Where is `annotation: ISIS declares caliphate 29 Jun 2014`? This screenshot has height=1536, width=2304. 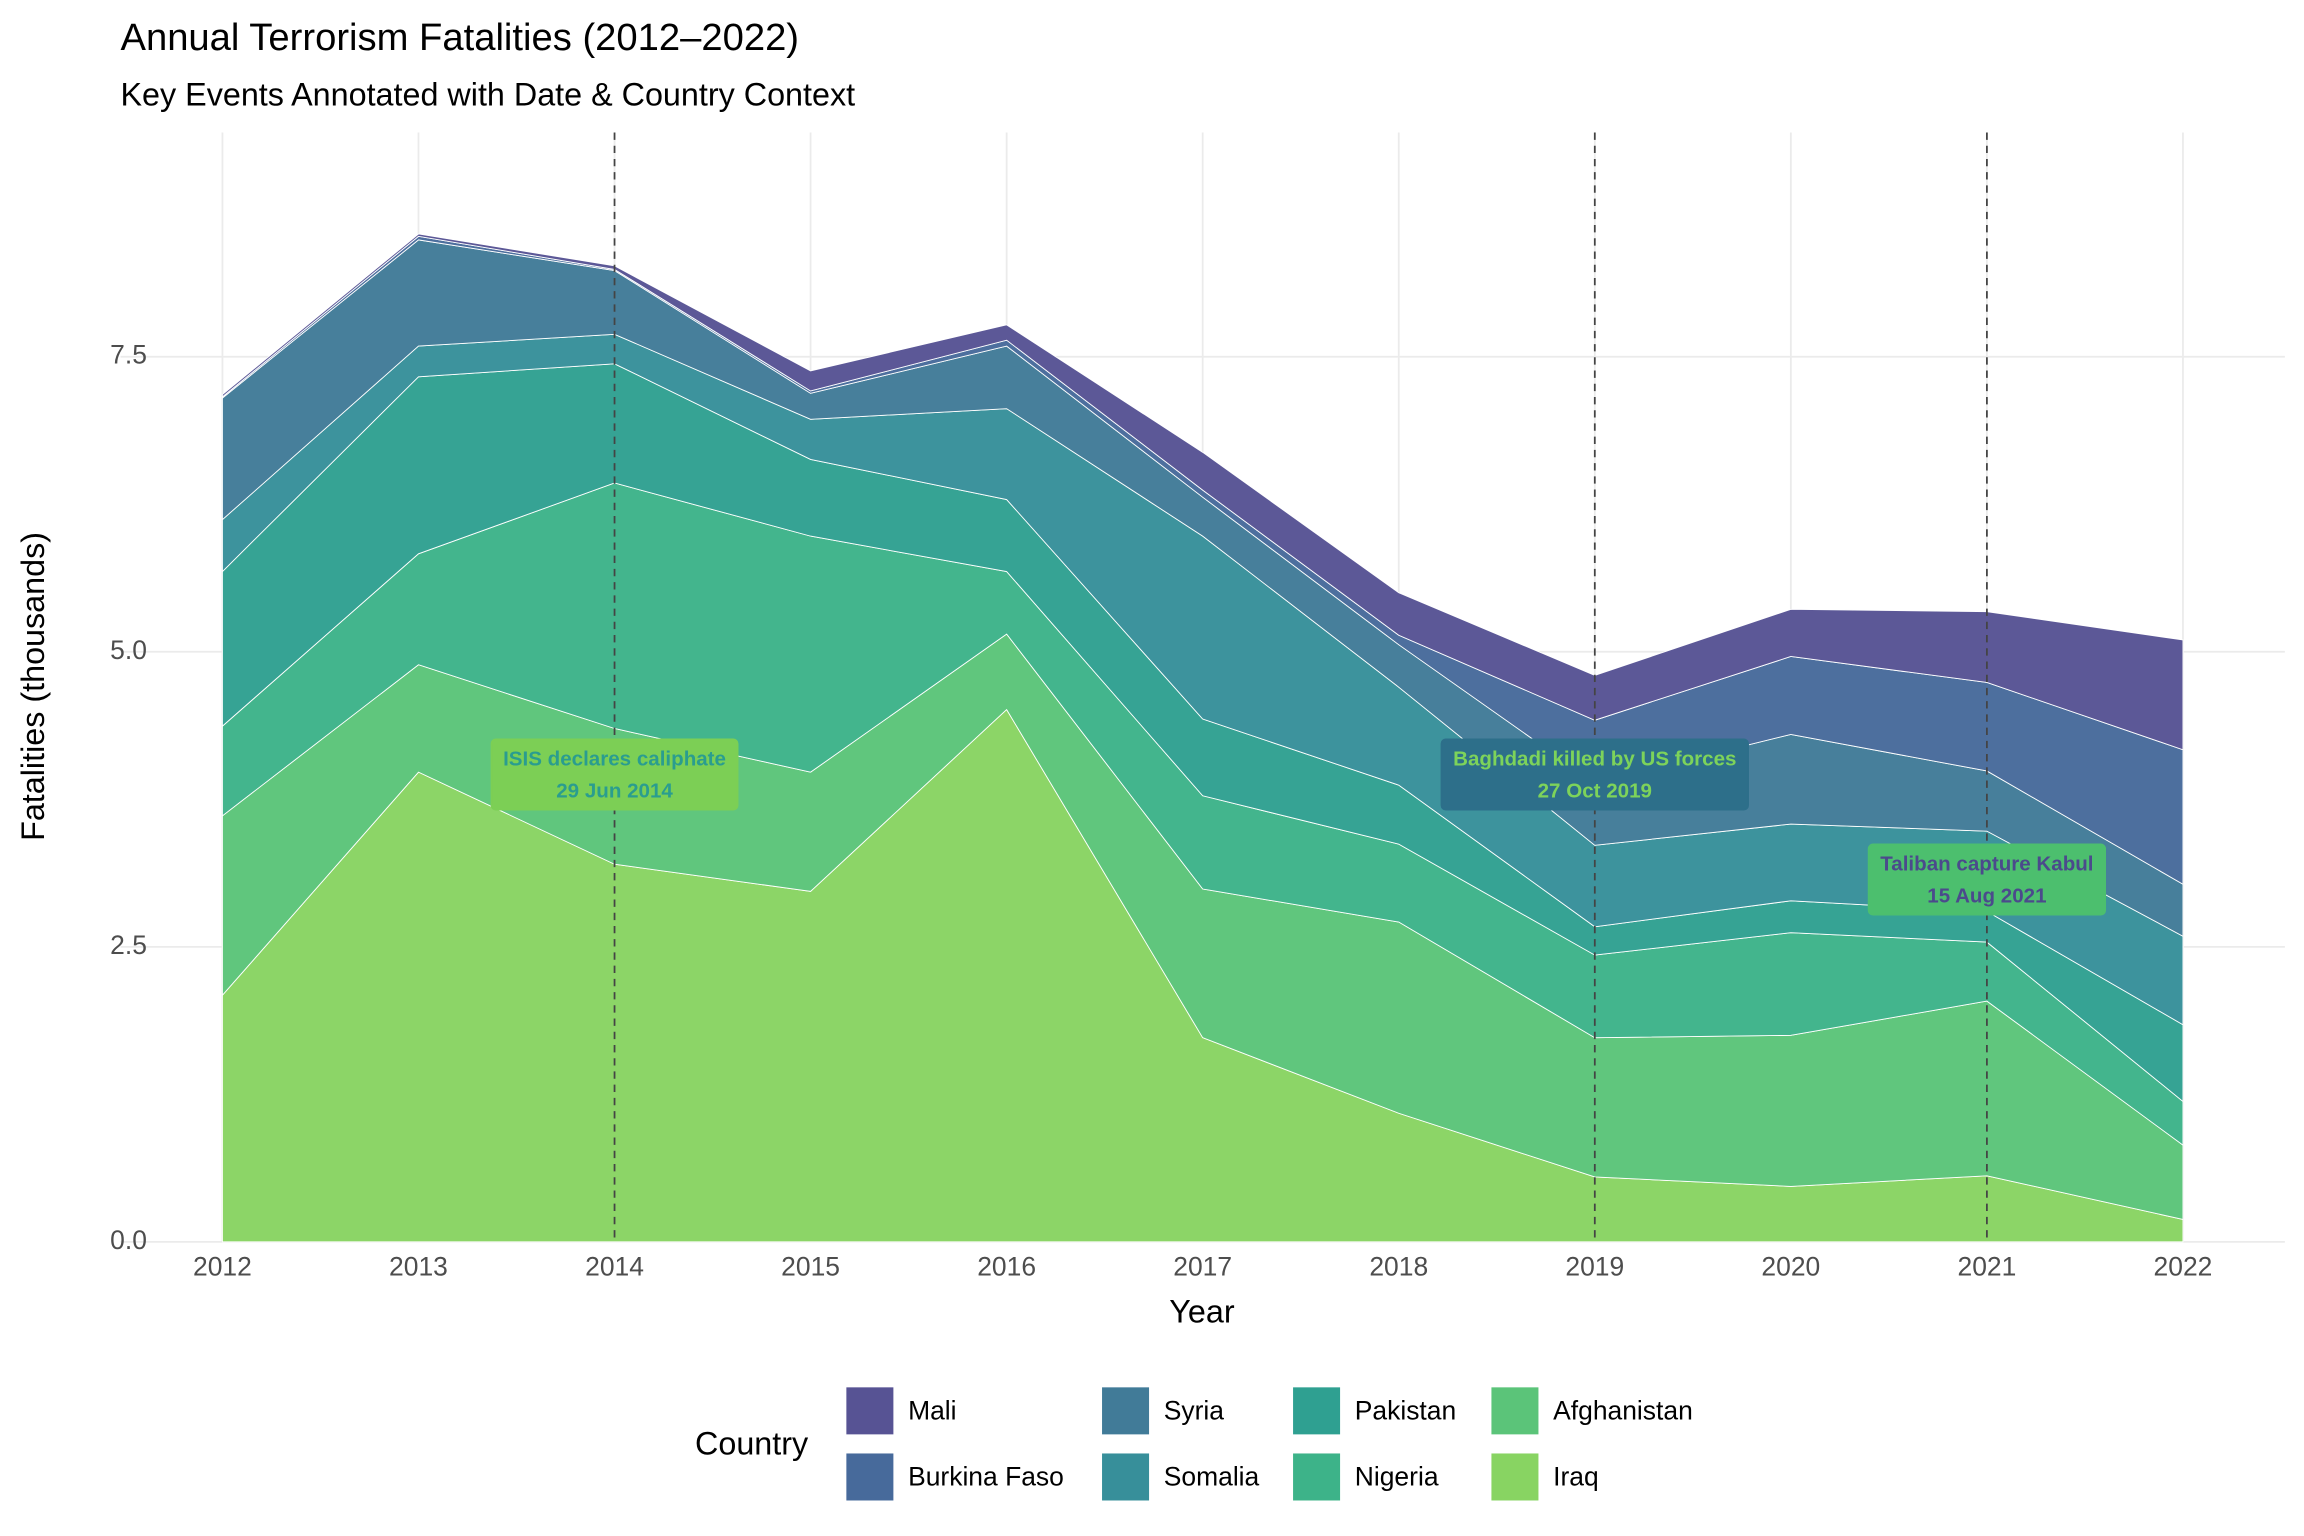 annotation: ISIS declares caliphate 29 Jun 2014 is located at coordinates (614, 774).